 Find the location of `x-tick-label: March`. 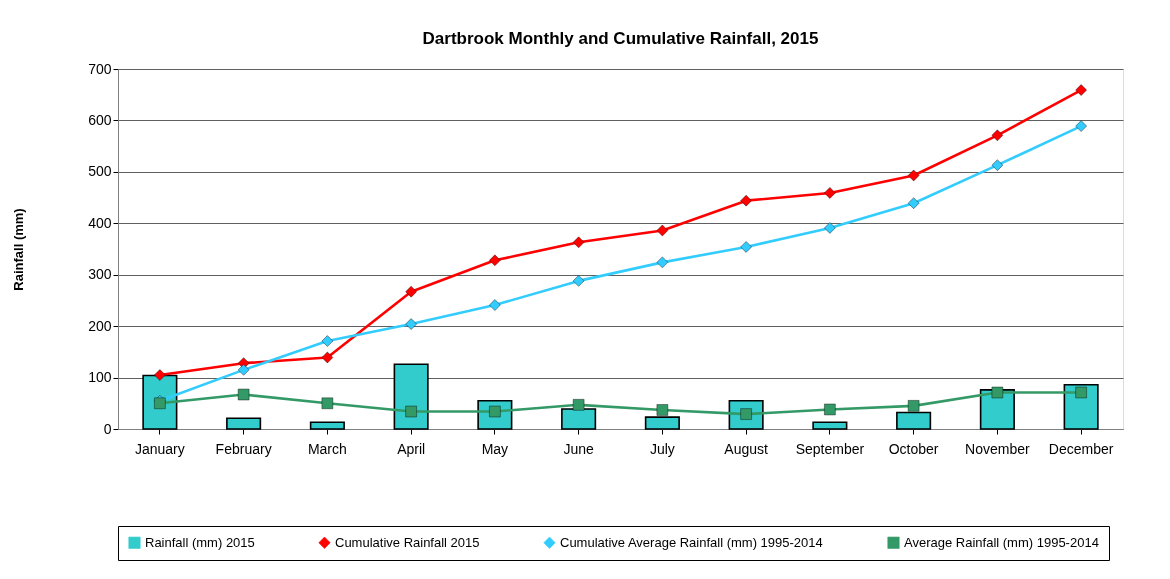

x-tick-label: March is located at coordinates (327, 448).